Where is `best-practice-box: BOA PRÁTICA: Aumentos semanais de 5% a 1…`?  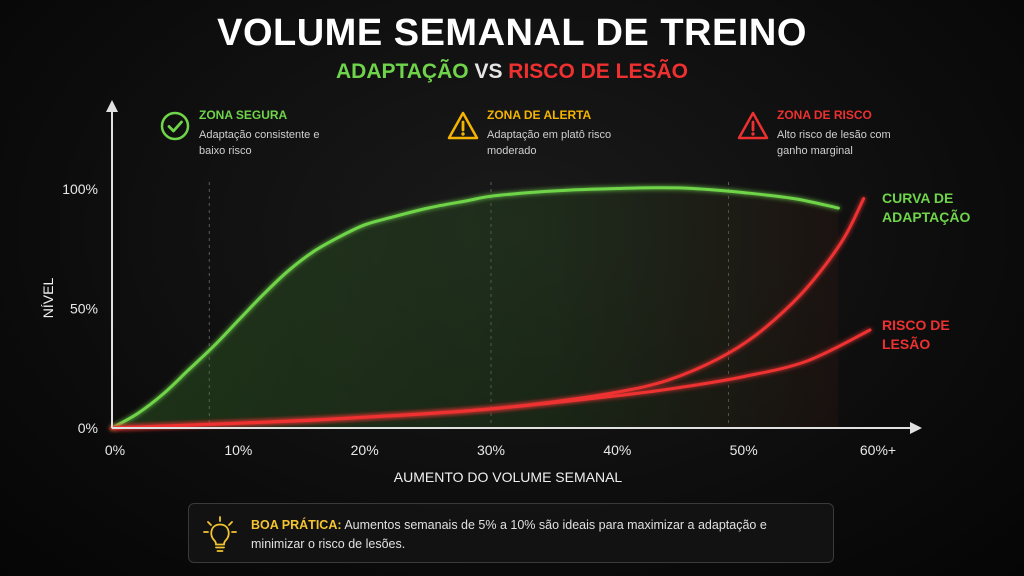
best-practice-box: BOA PRÁTICA: Aumentos semanais de 5% a 1… is located at coordinates (511, 533).